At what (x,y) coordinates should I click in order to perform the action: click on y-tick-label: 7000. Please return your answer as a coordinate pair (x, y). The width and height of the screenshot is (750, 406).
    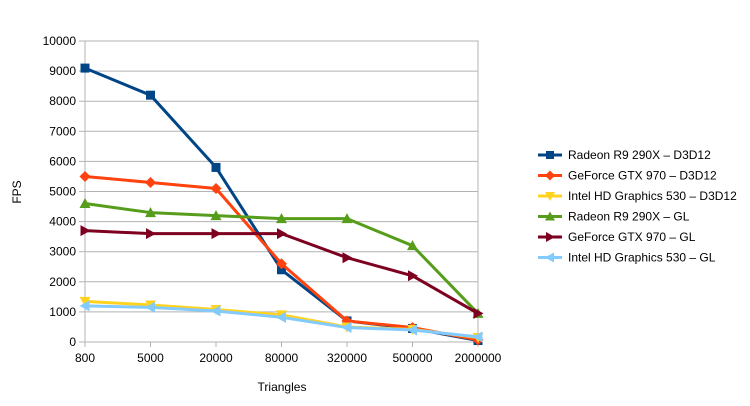
    Looking at the image, I should click on (62, 131).